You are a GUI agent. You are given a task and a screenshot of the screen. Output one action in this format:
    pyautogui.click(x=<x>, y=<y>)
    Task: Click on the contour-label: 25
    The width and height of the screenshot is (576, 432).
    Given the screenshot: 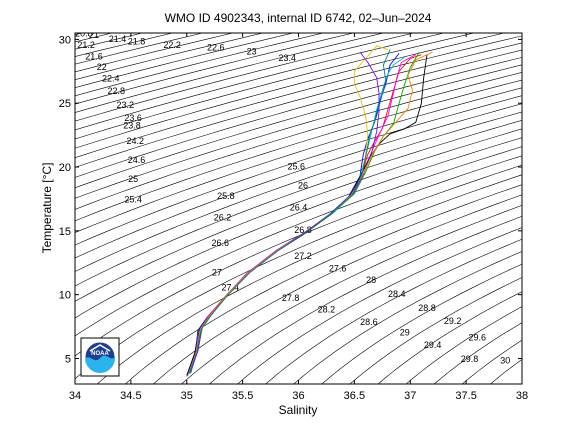 What is the action you would take?
    pyautogui.click(x=133, y=179)
    